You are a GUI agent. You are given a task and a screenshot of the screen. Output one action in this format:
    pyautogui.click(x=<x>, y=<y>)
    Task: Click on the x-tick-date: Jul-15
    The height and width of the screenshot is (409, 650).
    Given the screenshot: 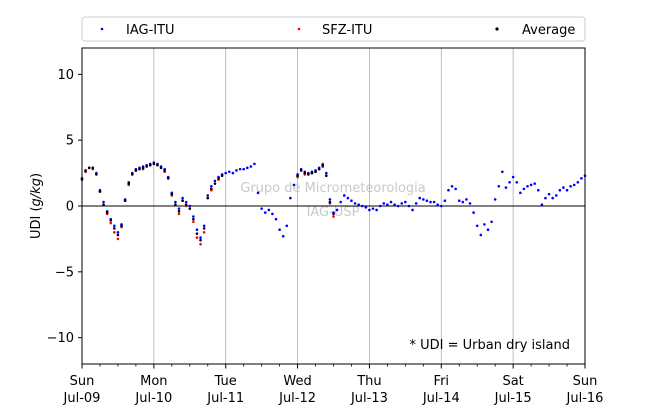 What is the action you would take?
    pyautogui.click(x=513, y=398)
    